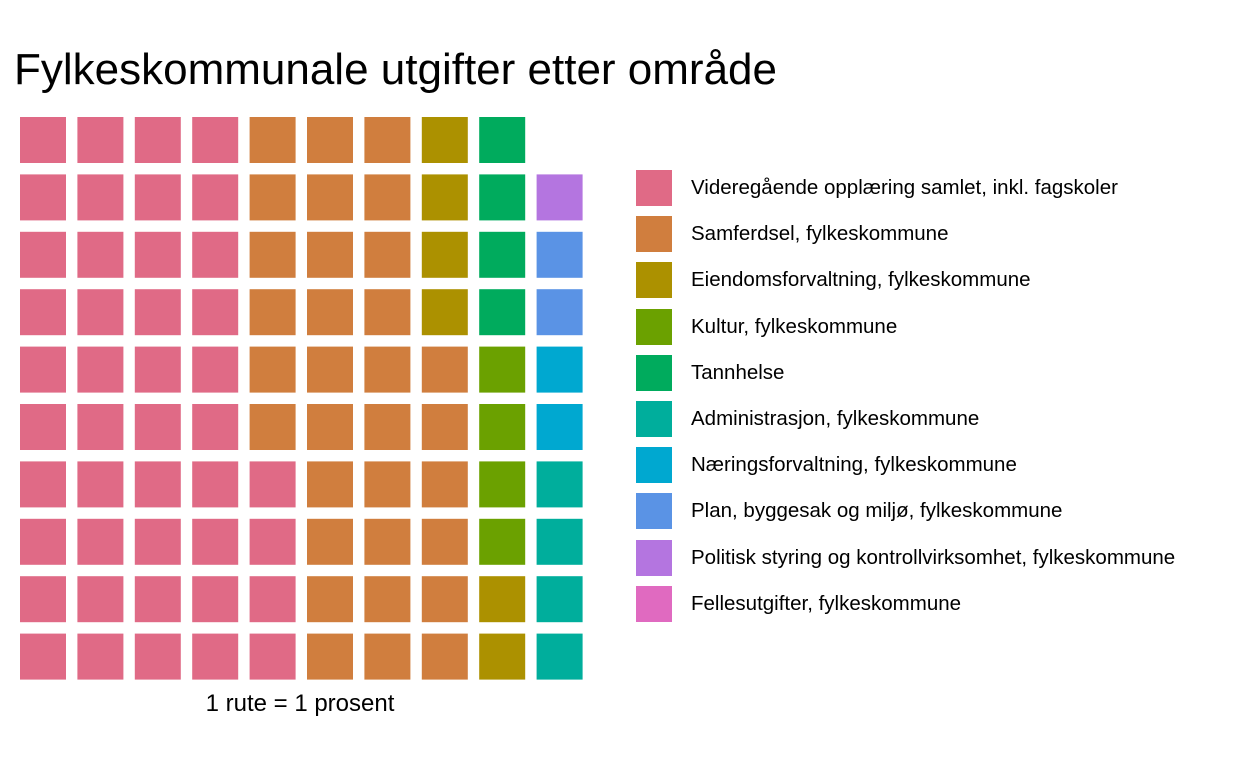 The width and height of the screenshot is (1248, 768). I want to click on legend-label: Eiendomsforvaltning, fylkeskommune, so click(861, 280).